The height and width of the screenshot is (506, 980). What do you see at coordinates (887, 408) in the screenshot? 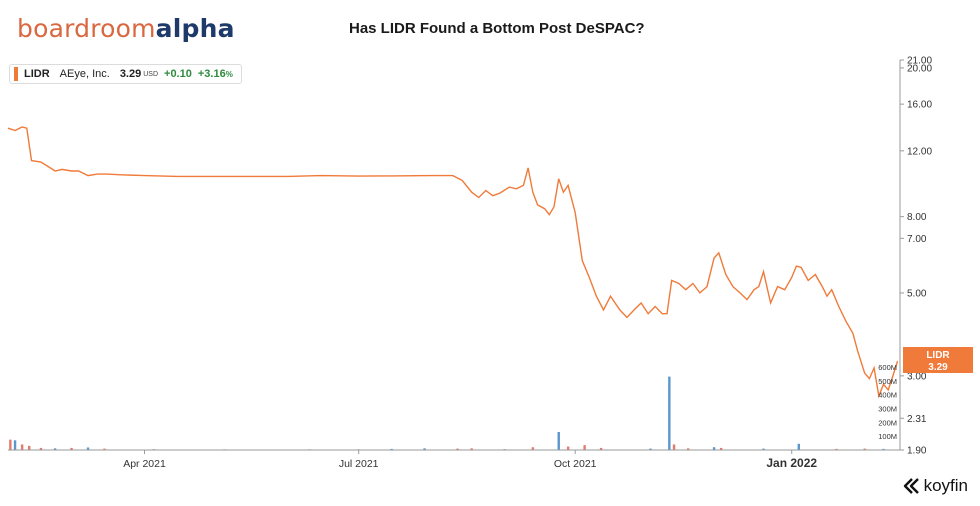
I see `volume-tick-label: 300M` at bounding box center [887, 408].